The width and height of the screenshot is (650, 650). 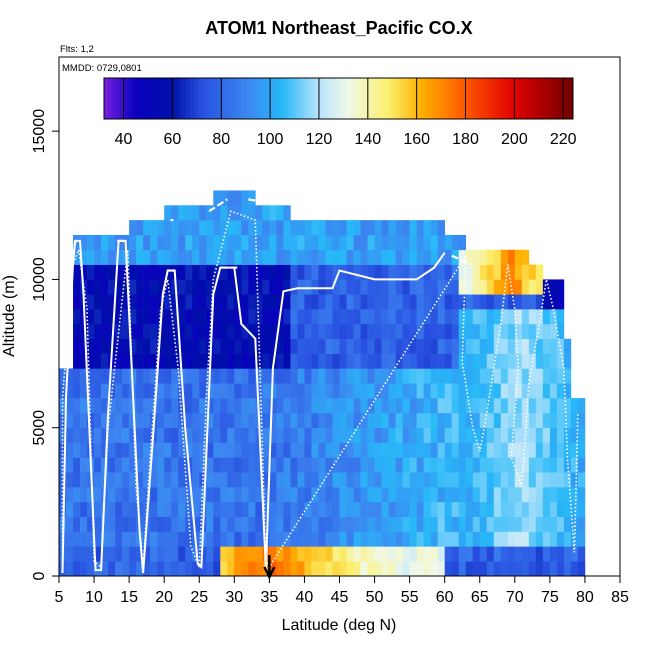 I want to click on marker-head, so click(x=269, y=573).